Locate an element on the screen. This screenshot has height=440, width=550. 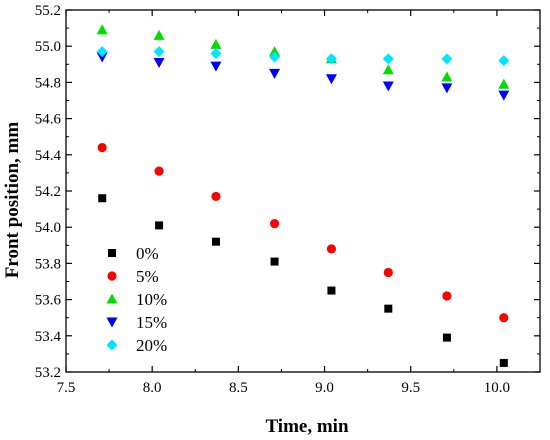
y-tick-label: 54.0 is located at coordinates (48, 228).